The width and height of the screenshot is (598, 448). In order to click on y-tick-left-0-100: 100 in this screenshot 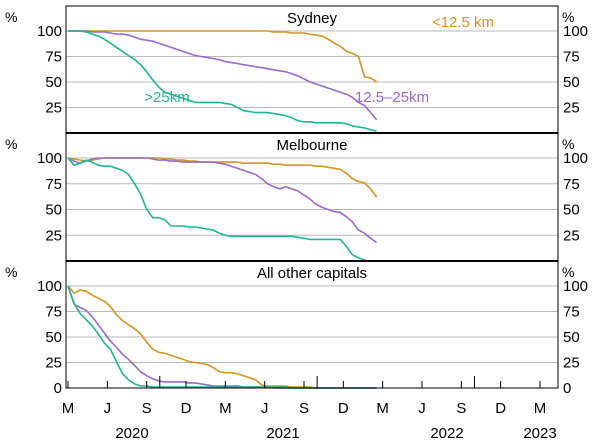, I will do `click(49, 31)`.